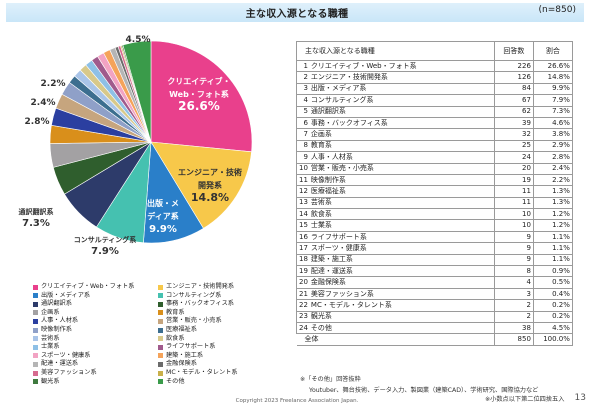 The width and height of the screenshot is (594, 409). I want to click on rank-cell: 7, so click(302, 134).